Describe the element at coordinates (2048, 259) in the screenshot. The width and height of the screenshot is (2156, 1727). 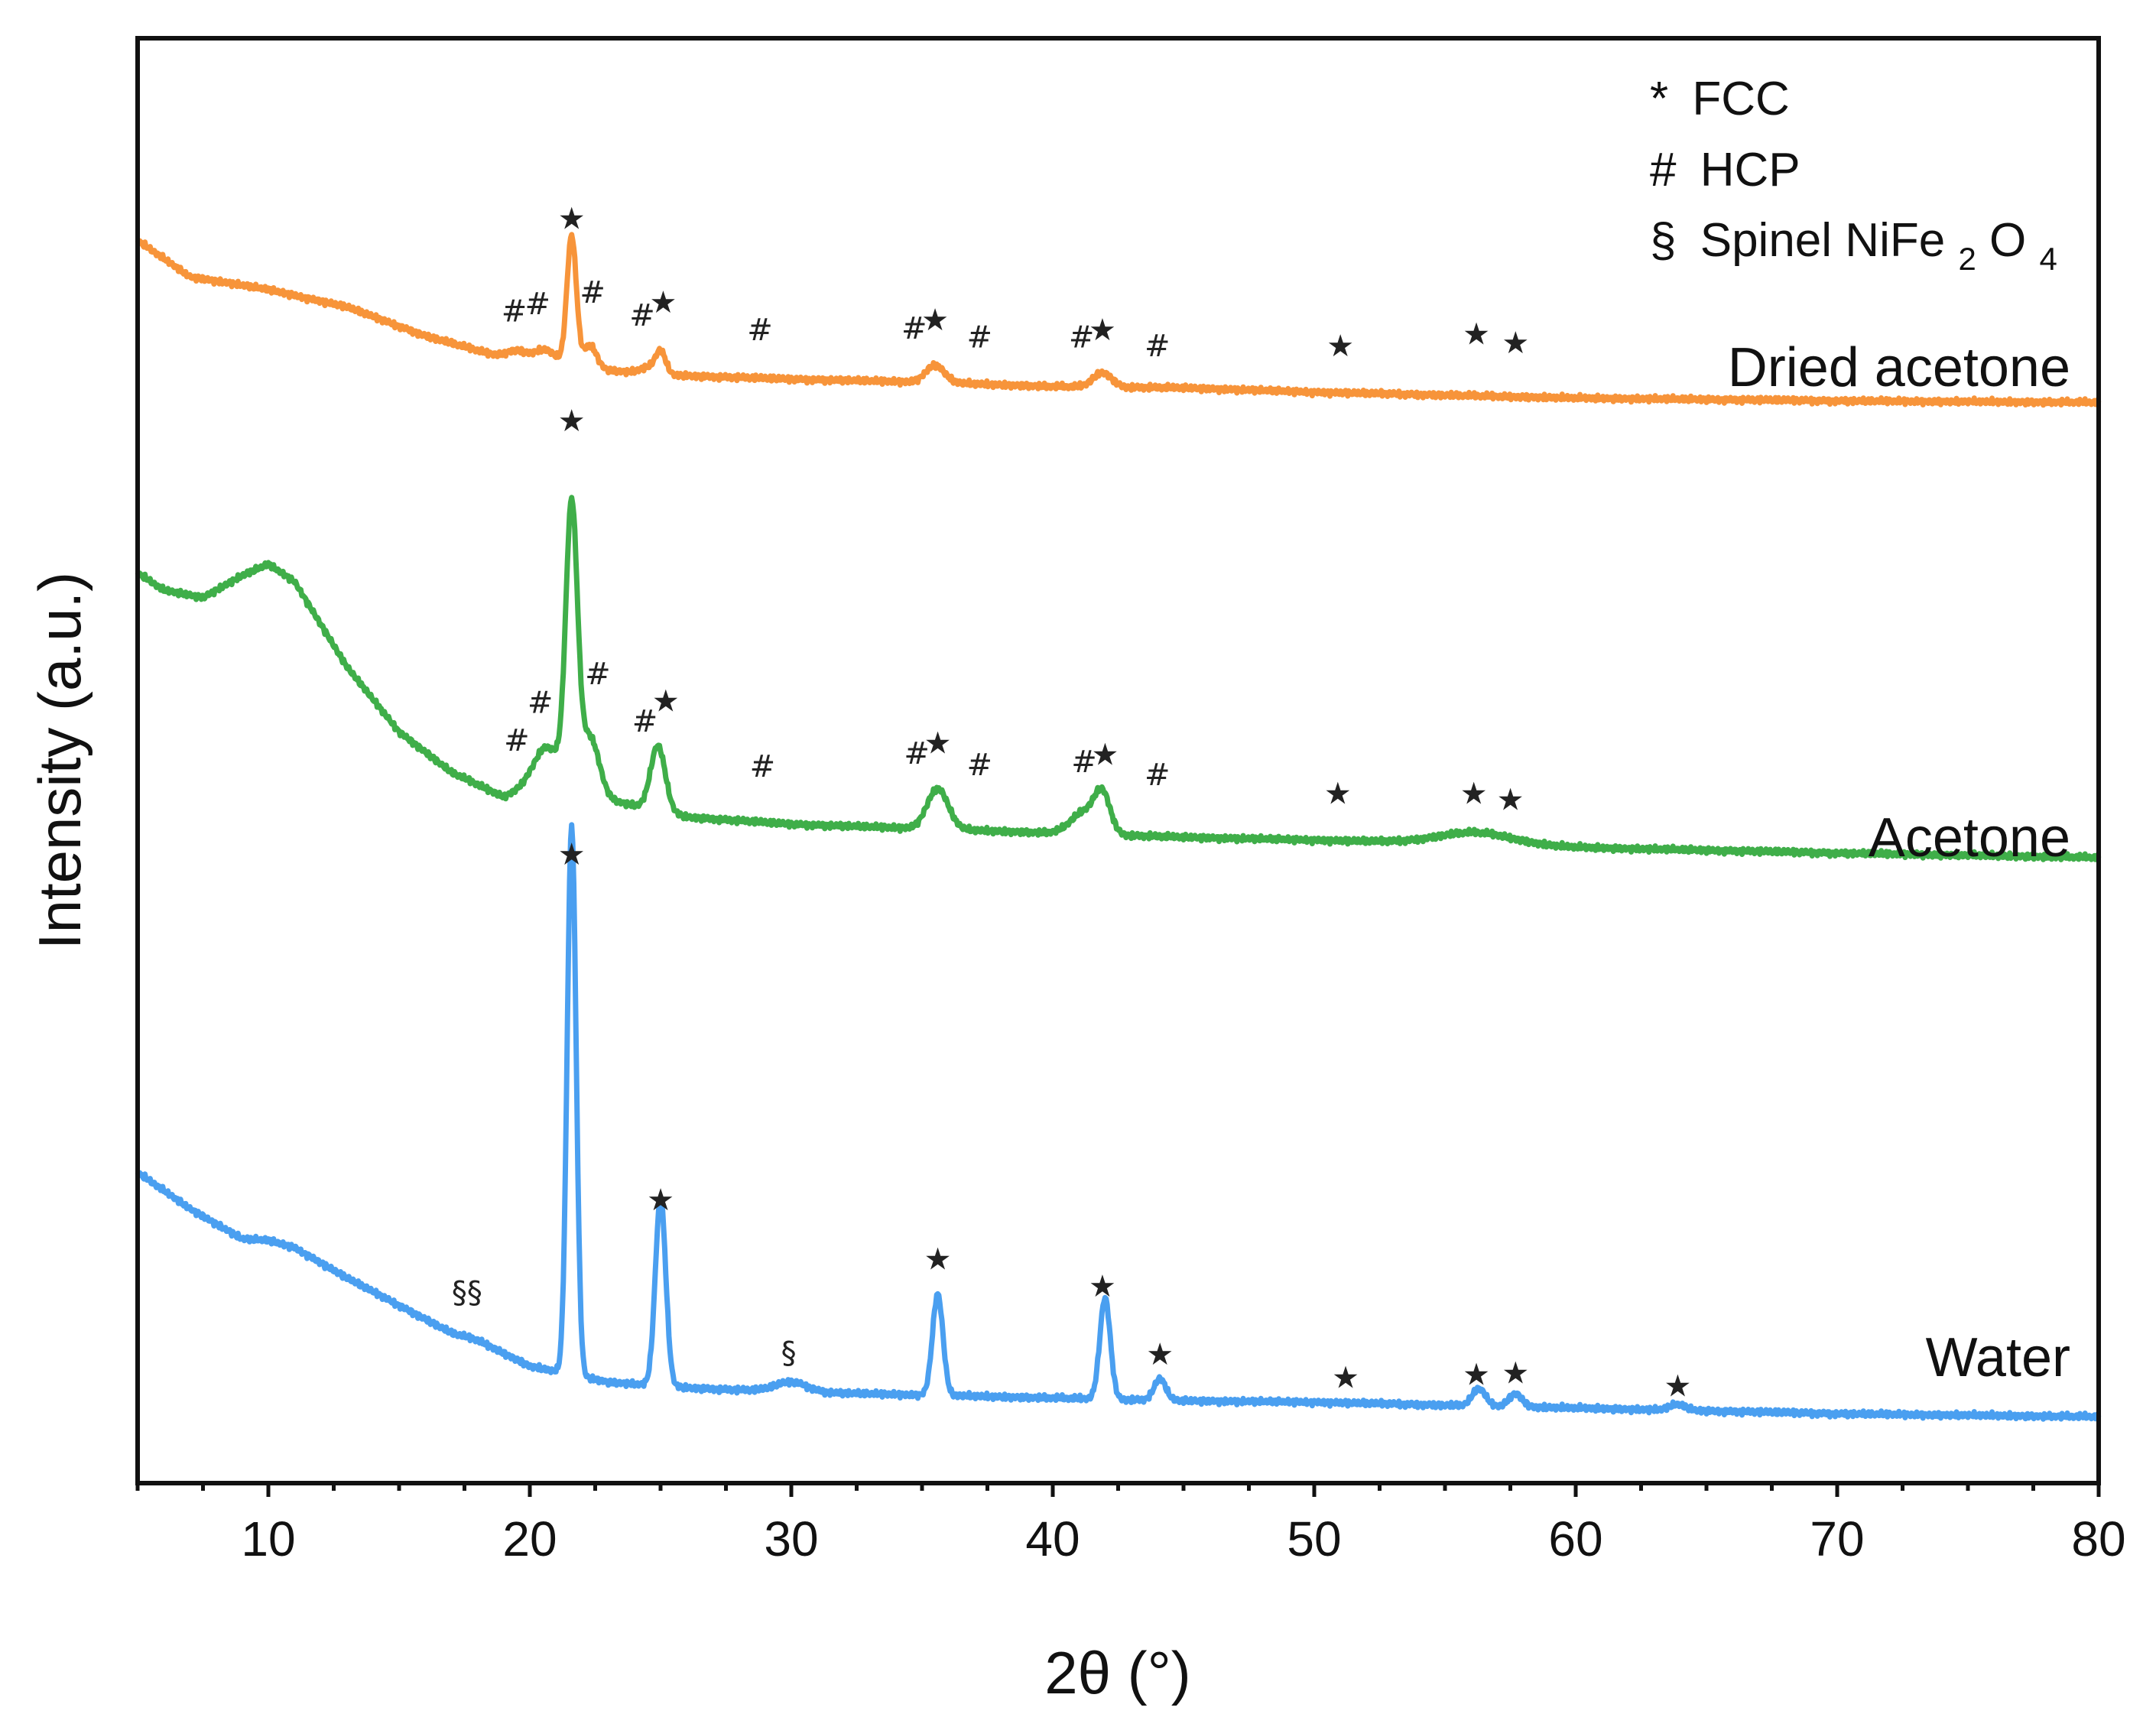
I see `legend-spinel-sub2: 4` at that location.